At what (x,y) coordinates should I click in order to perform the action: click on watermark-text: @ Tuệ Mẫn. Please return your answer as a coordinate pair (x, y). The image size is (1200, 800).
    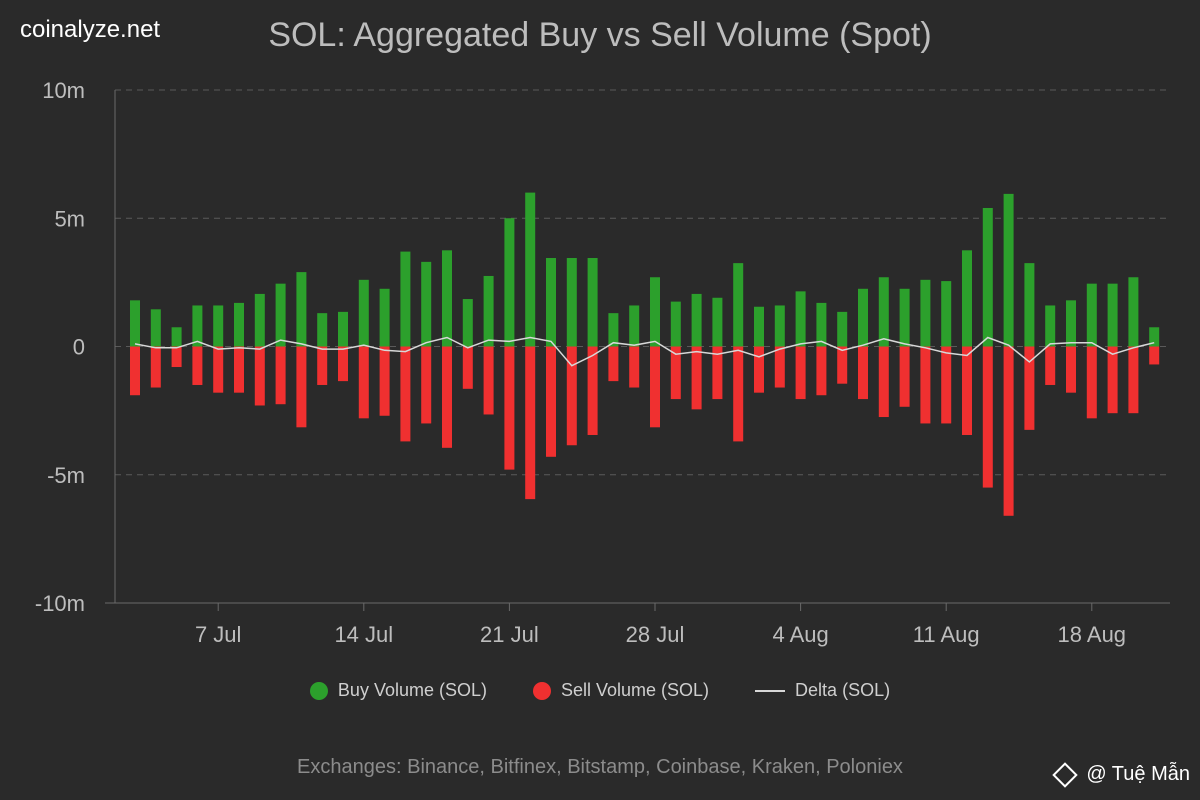
    Looking at the image, I should click on (1138, 774).